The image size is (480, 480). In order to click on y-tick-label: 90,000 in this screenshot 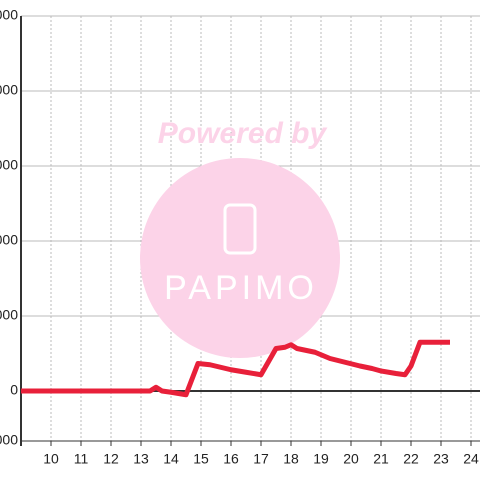, I will do `click(9, 165)`.